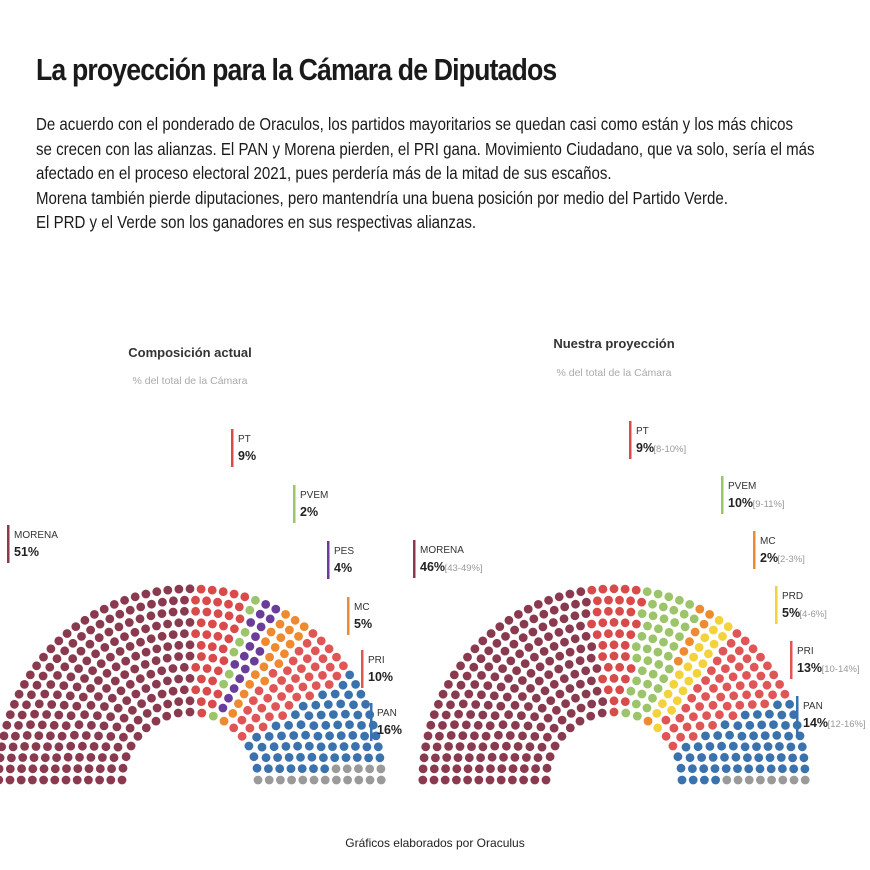  What do you see at coordinates (662, 704) in the screenshot?
I see `seat-dot-prd` at bounding box center [662, 704].